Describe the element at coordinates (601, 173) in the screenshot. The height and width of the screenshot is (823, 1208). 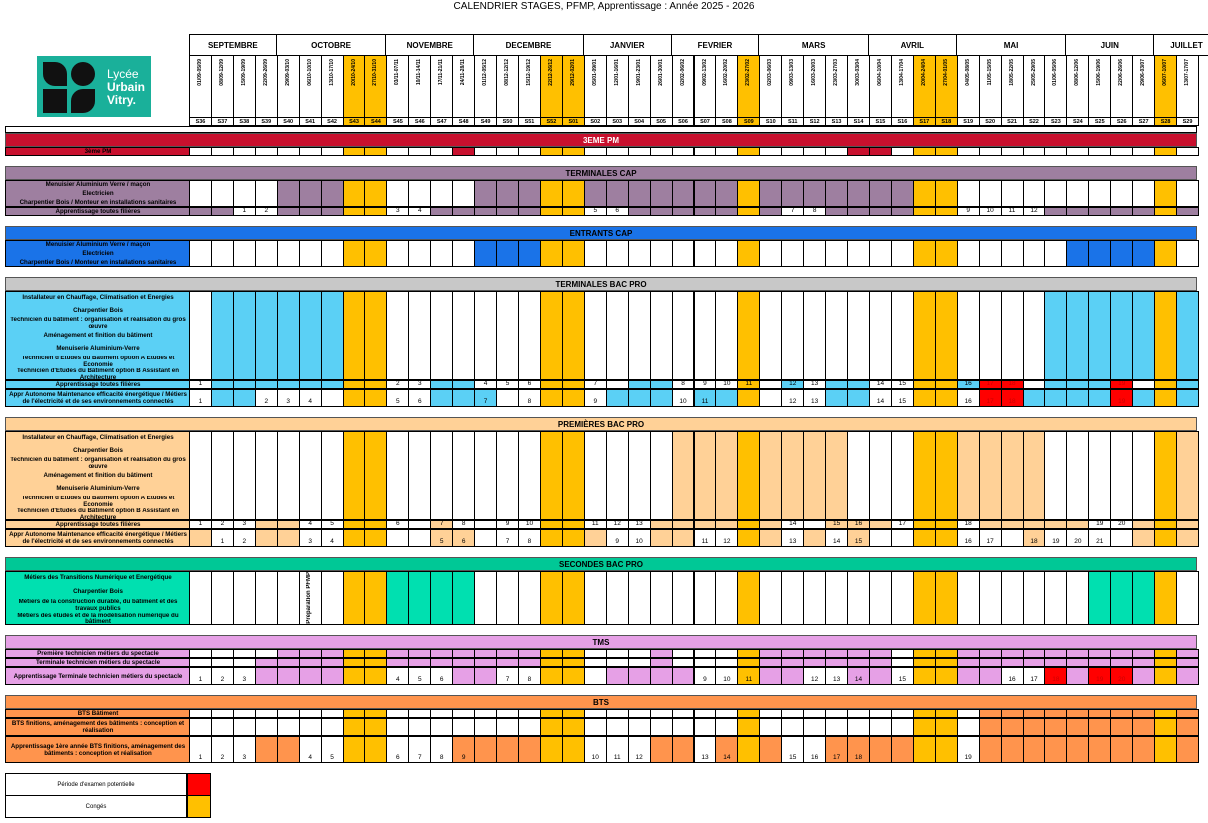
I see `section-band: TERMINALES CAP` at that location.